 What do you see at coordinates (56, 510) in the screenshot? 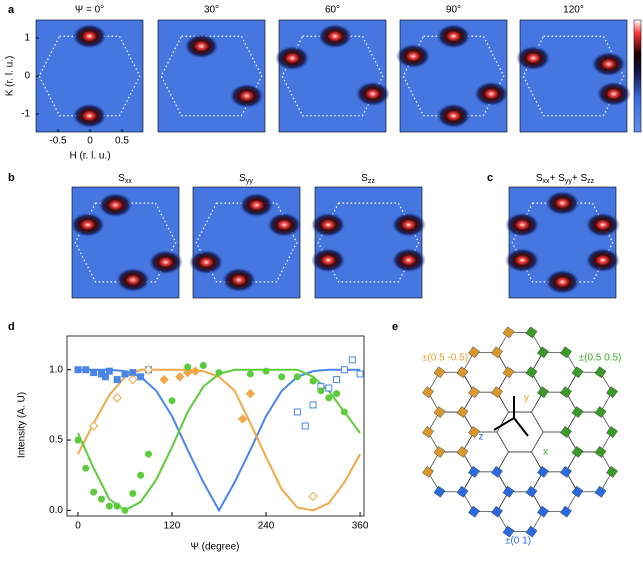
I see `y-tick-label: 0.0` at bounding box center [56, 510].